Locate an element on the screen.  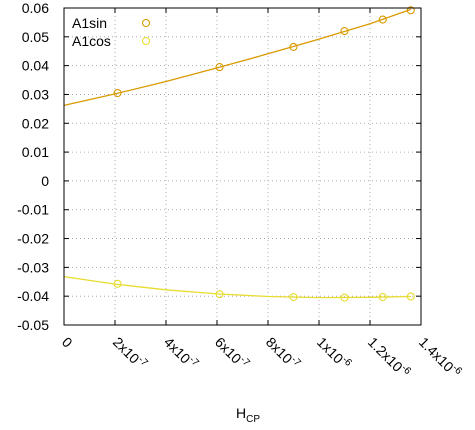
x-axis-label: HCP is located at coordinates (248, 415).